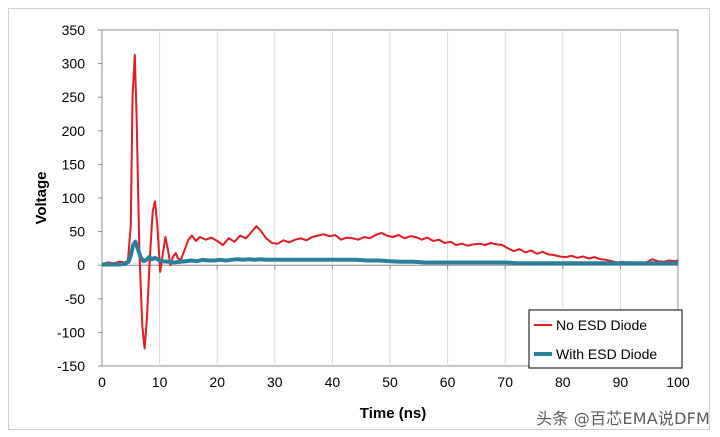  What do you see at coordinates (75, 299) in the screenshot?
I see `y-tick-label: -50` at bounding box center [75, 299].